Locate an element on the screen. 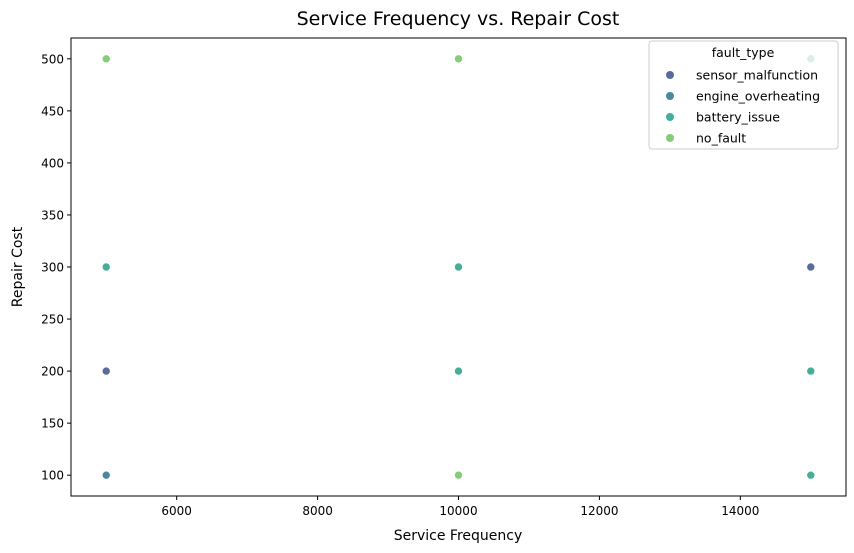 The image size is (854, 553). x-axis: 6000 8000 10000 12000 14000 is located at coordinates (460, 507).